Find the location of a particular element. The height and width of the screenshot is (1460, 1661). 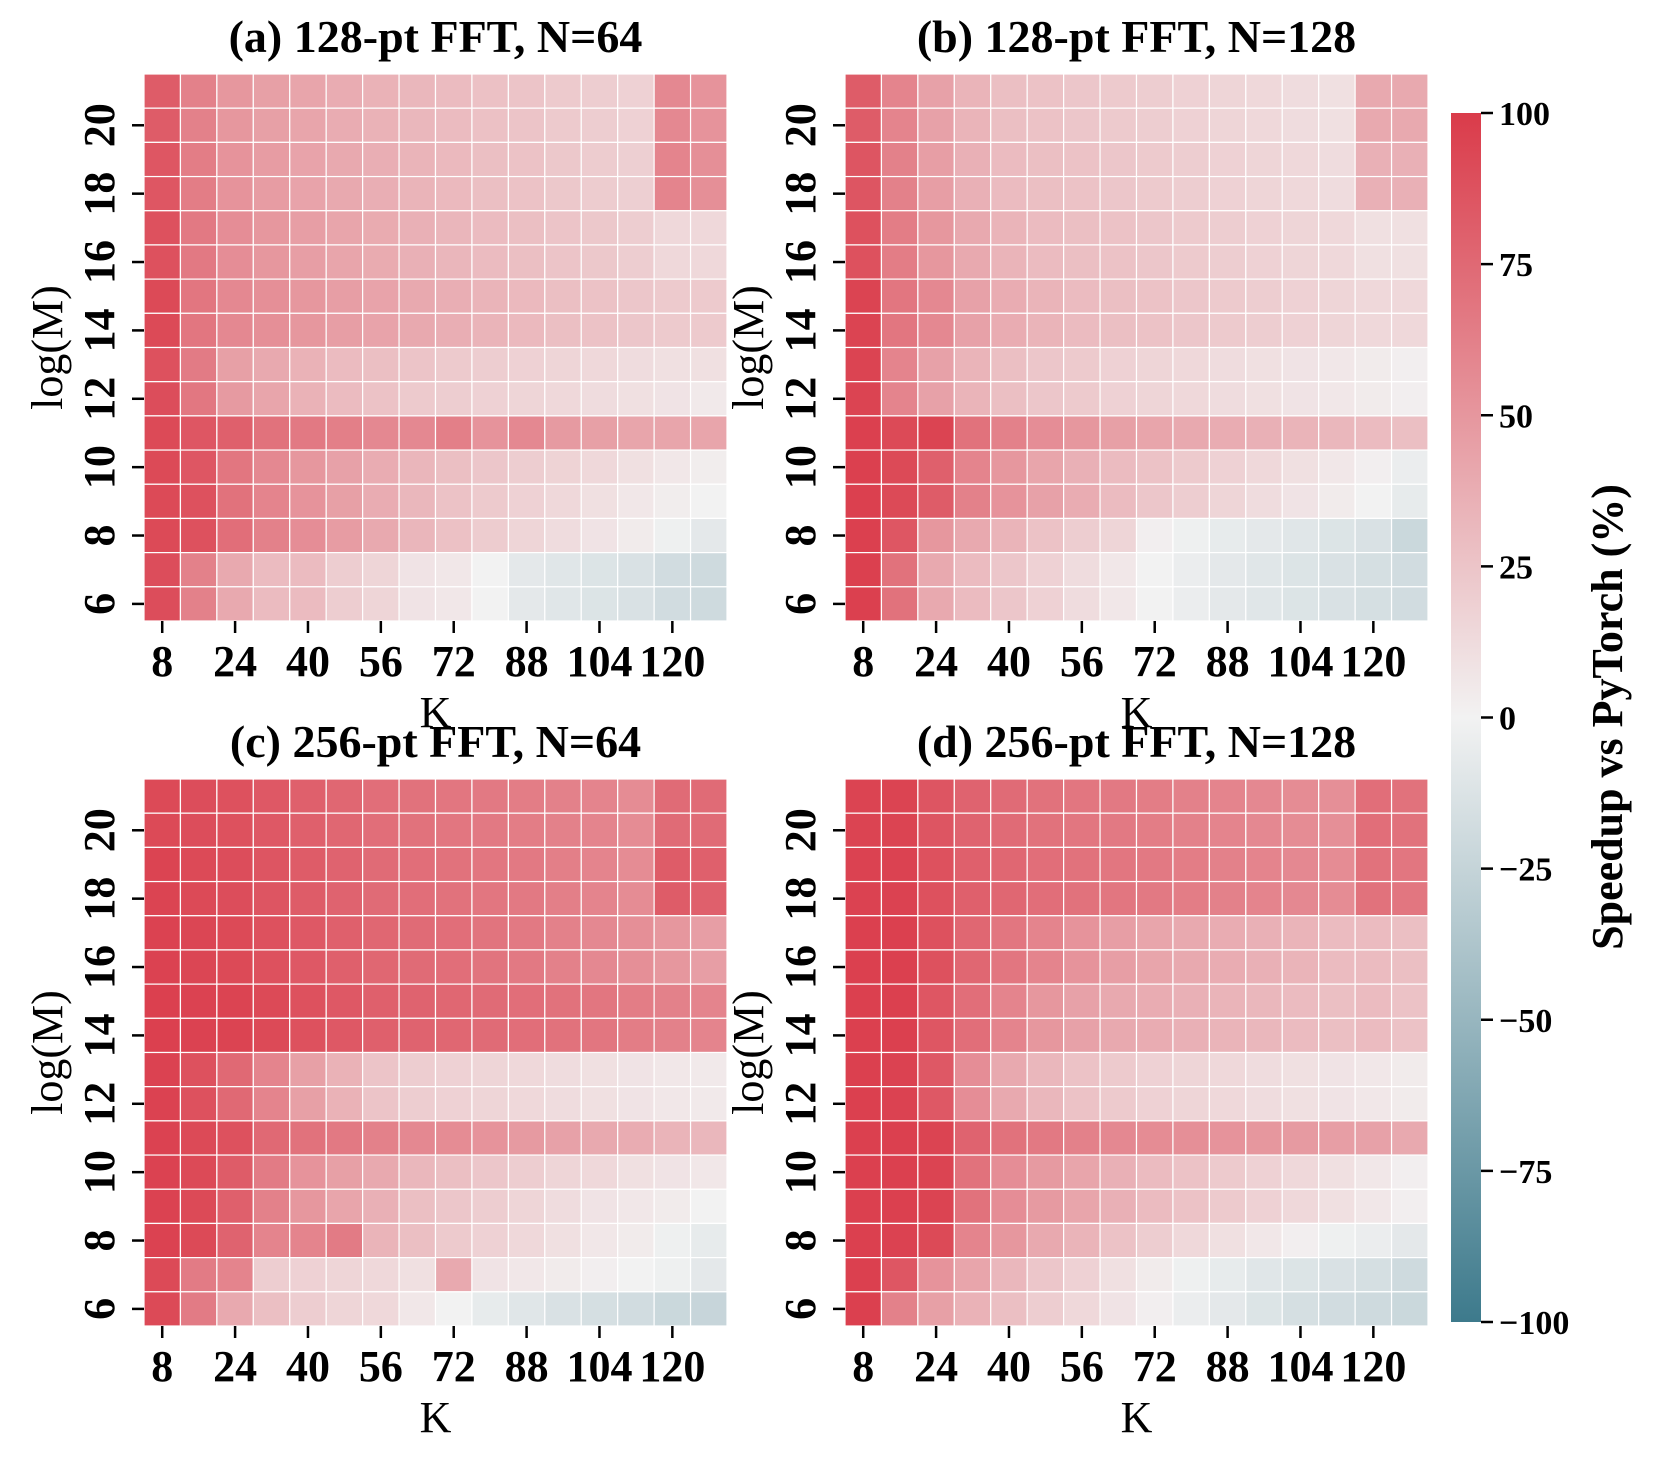

y-axis-label: log(M) is located at coordinates (748, 347).